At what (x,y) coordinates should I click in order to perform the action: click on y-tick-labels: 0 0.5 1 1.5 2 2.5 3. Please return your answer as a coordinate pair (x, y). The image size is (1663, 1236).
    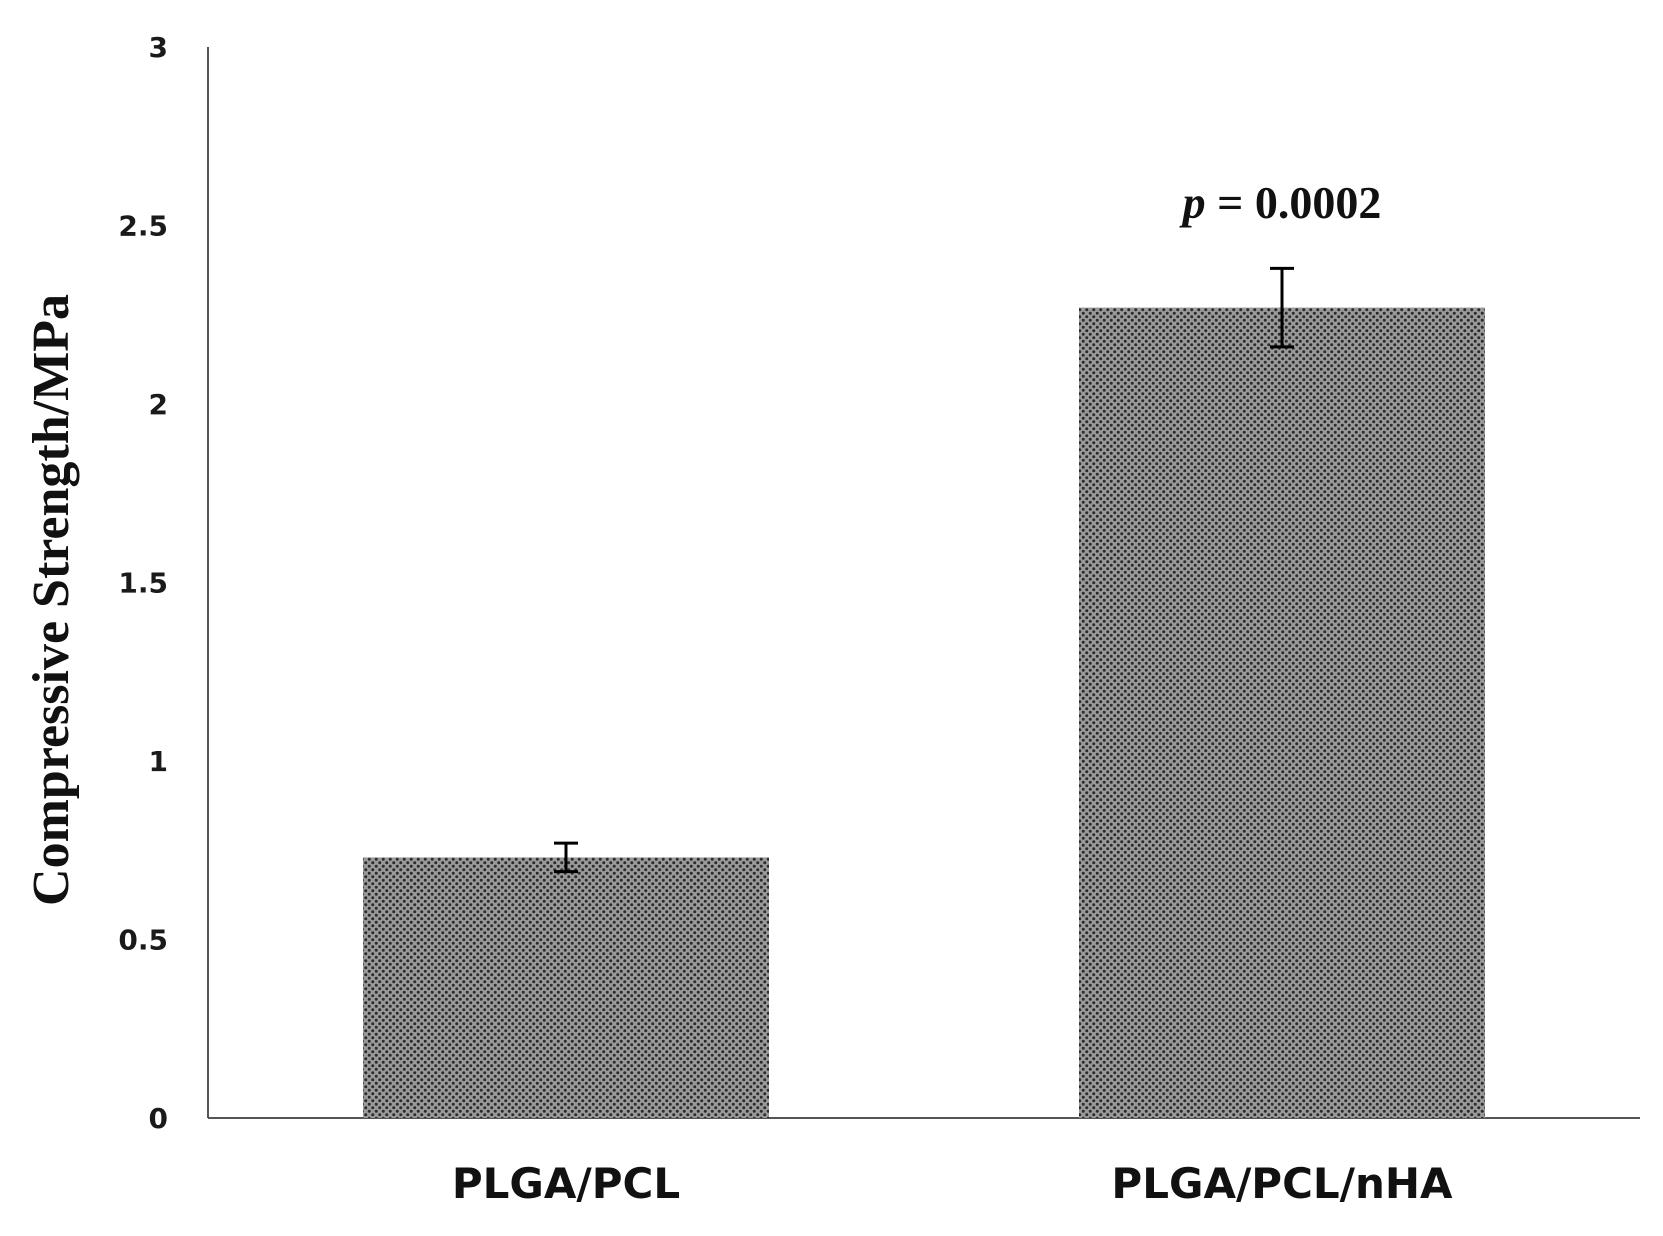
    Looking at the image, I should click on (143, 583).